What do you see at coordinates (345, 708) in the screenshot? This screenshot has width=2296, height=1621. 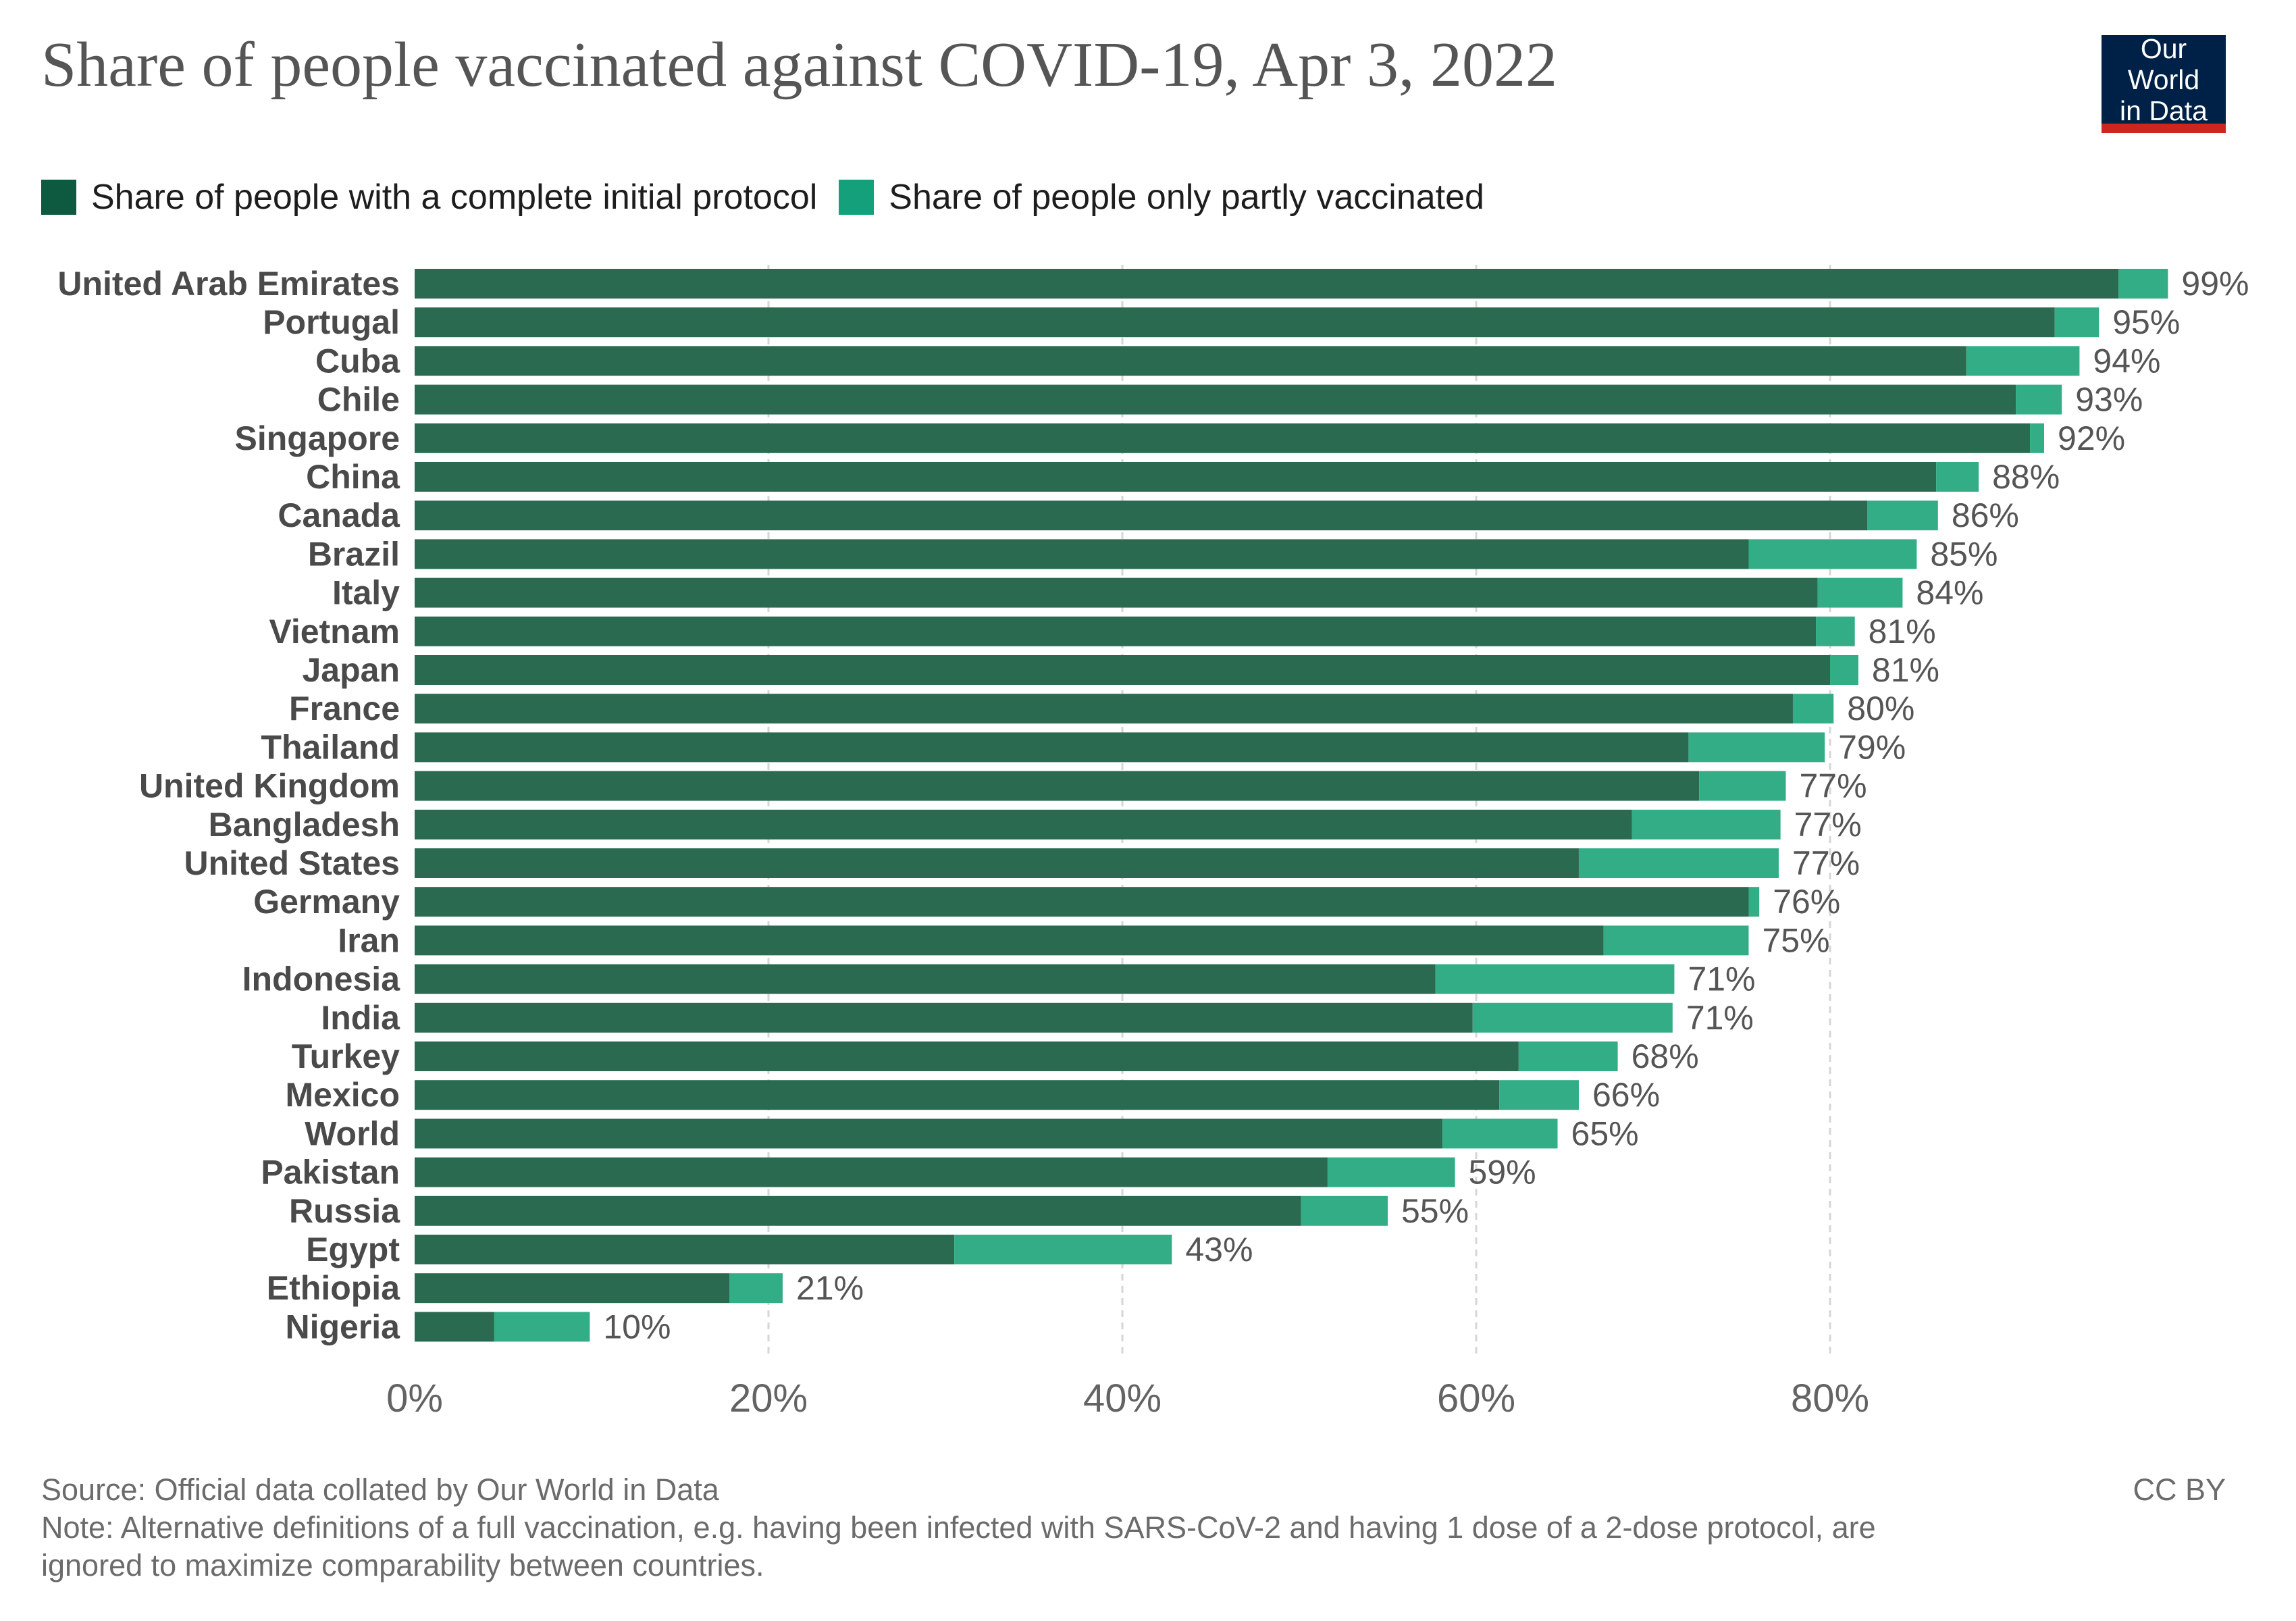 I see `category-label: France` at bounding box center [345, 708].